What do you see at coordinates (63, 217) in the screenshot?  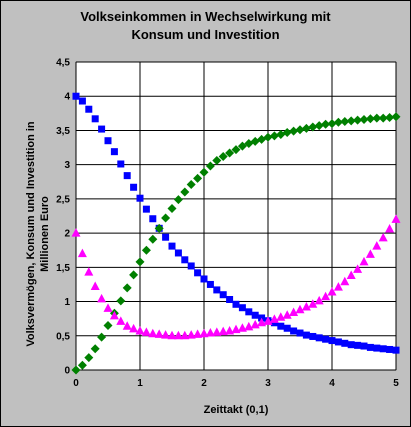 I see `y-tick-labels: 0 0,5 1 1,5 2 2,5 3 3,5 4 4,5` at bounding box center [63, 217].